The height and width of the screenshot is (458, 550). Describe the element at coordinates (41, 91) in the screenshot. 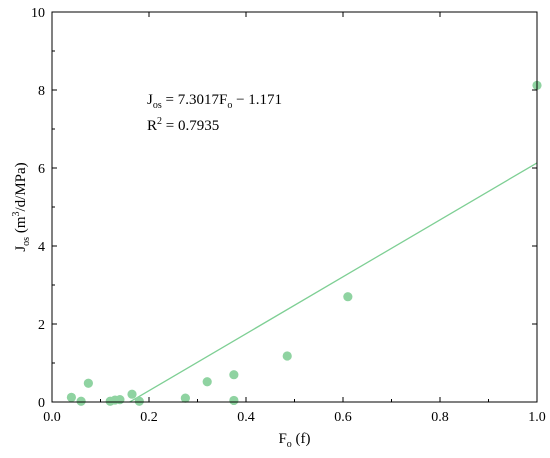

I see `y-tick-label: 8` at that location.